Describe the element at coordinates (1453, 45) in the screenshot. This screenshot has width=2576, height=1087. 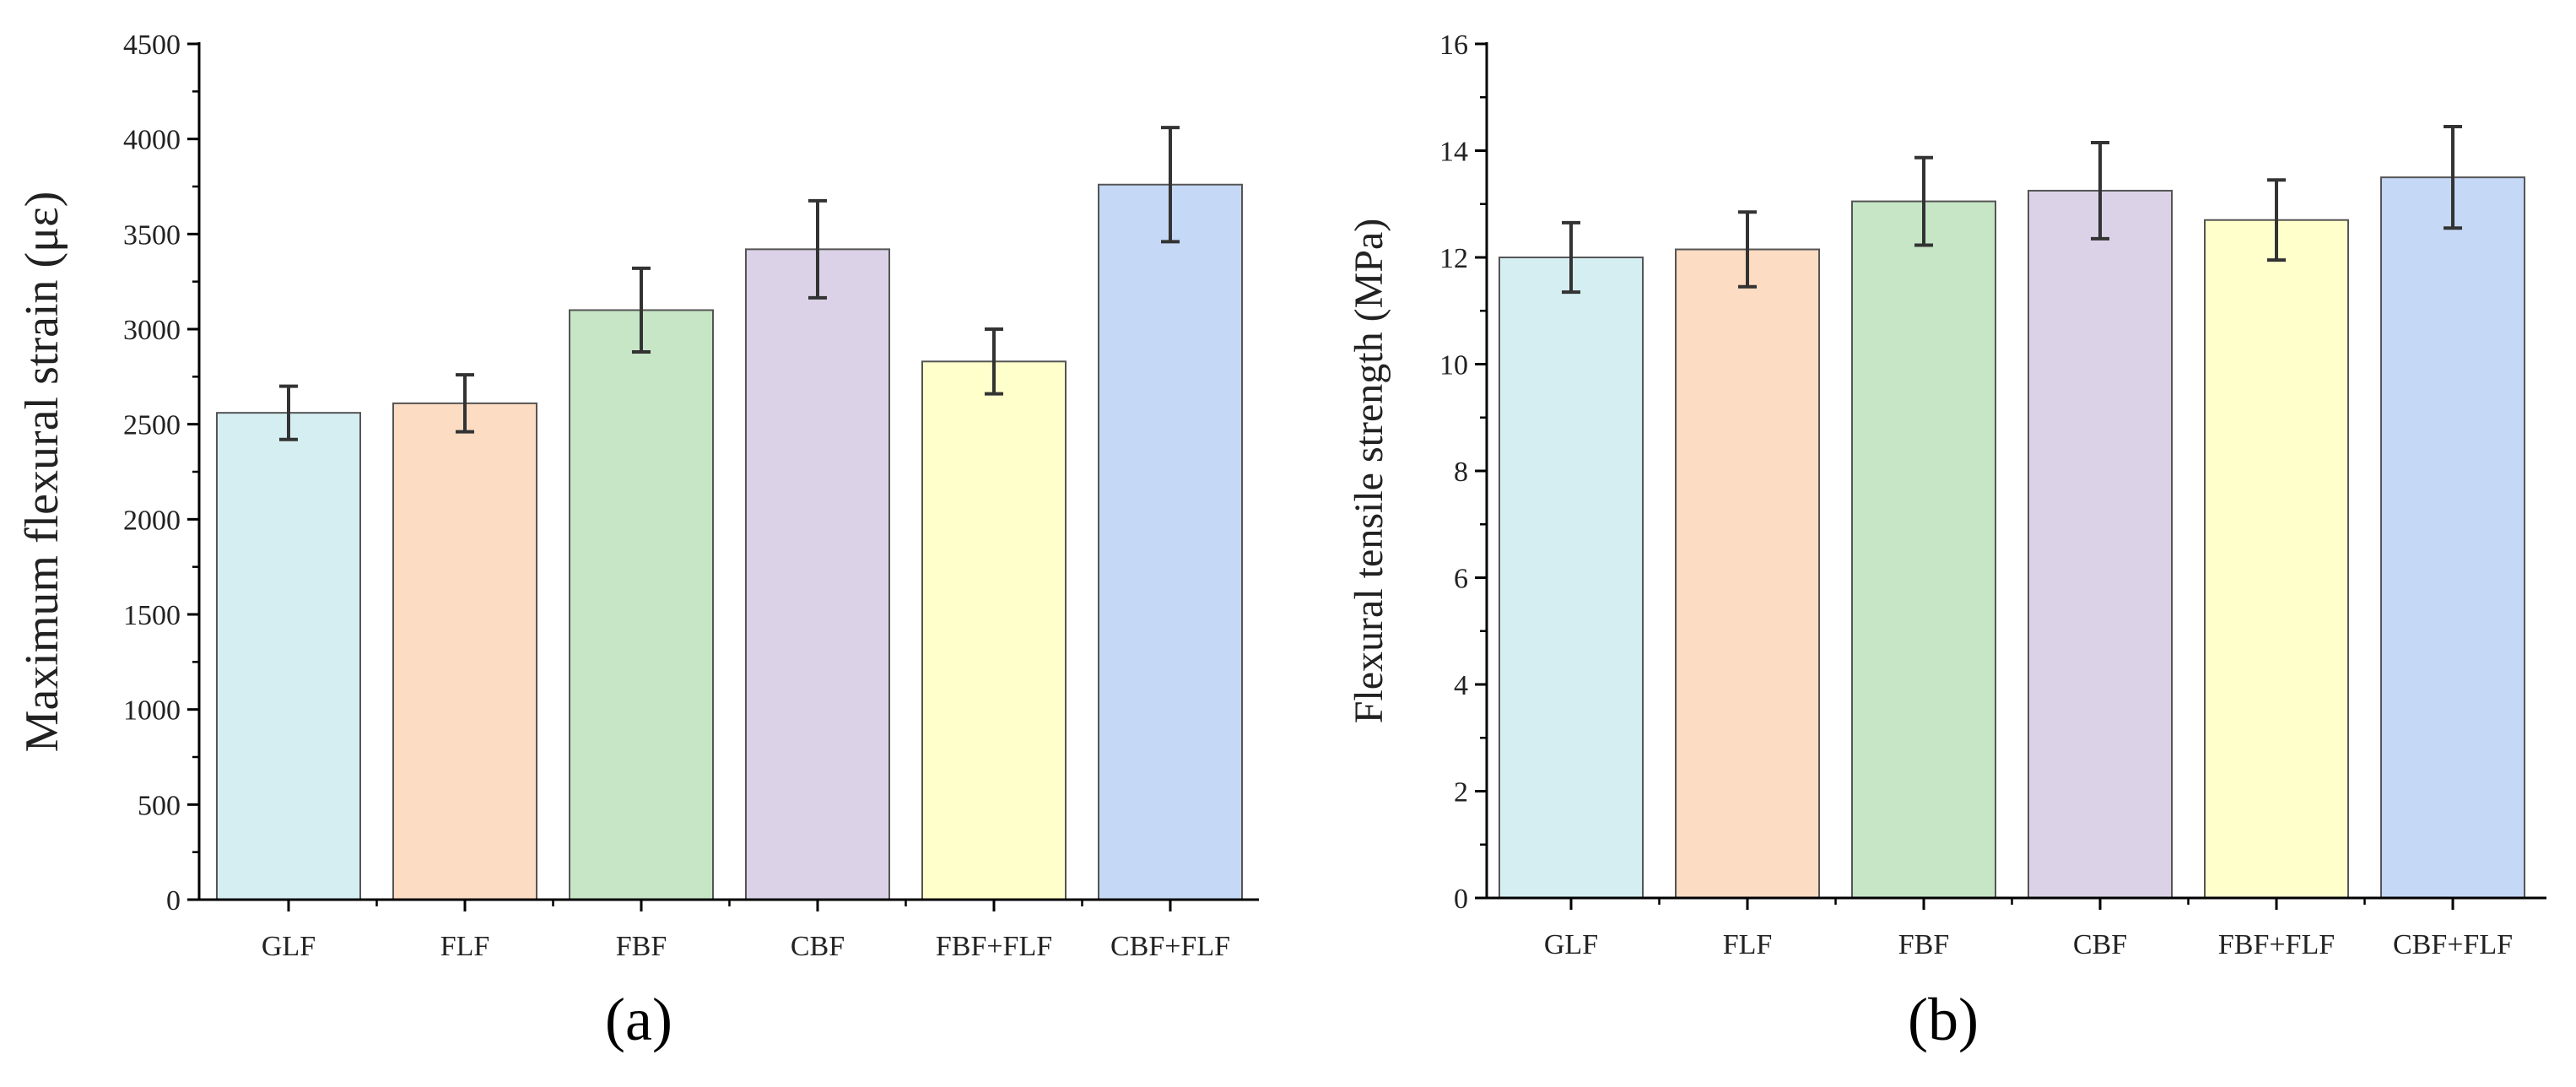
I see `y-tick-label: 16` at that location.